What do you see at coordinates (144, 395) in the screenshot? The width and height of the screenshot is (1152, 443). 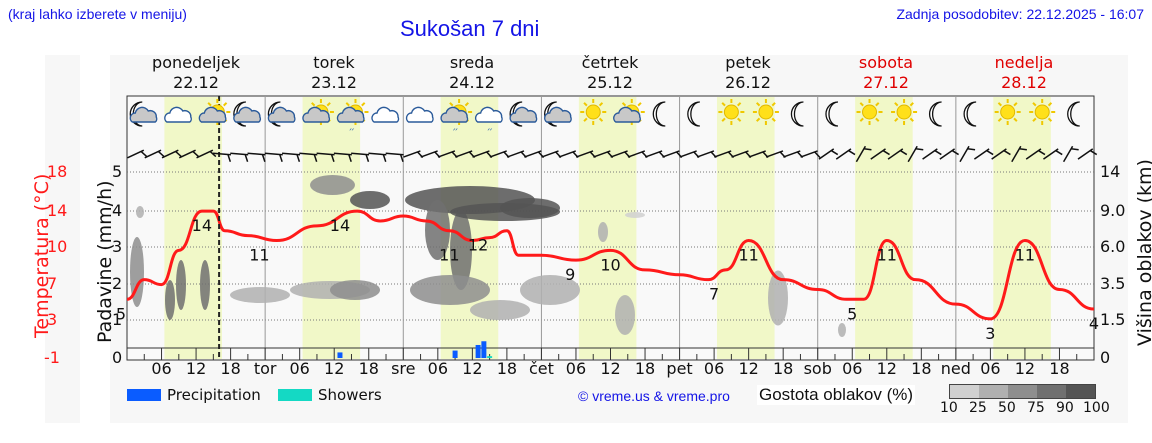 I see `precipitation-legend-swatch` at bounding box center [144, 395].